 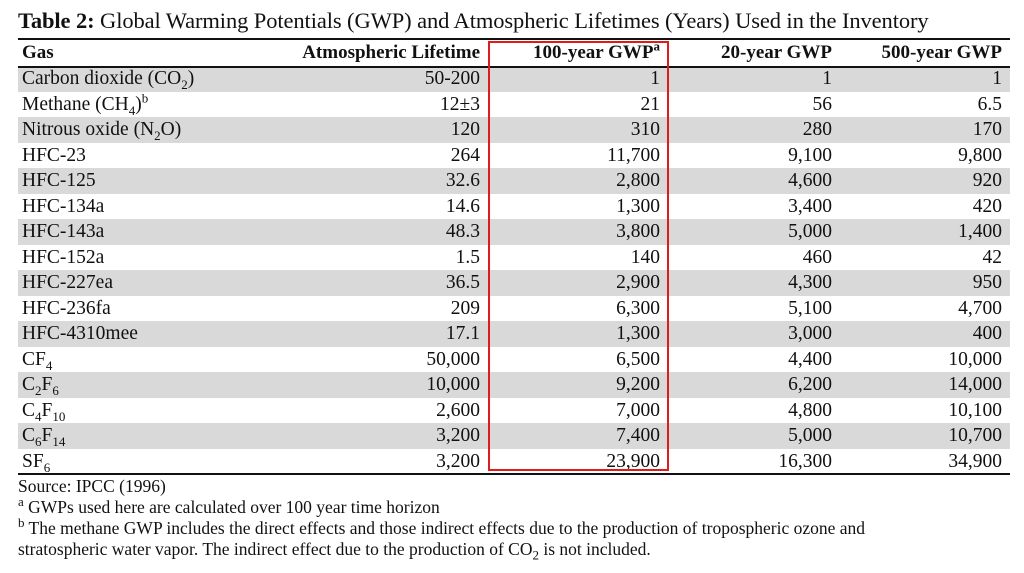 What do you see at coordinates (810, 155) in the screenshot?
I see `gwp20-cell: 9,100` at bounding box center [810, 155].